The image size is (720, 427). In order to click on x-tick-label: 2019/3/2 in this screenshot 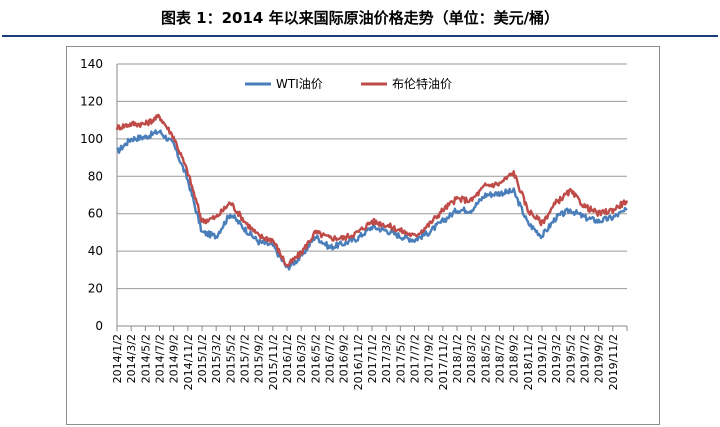, I will do `click(556, 358)`.